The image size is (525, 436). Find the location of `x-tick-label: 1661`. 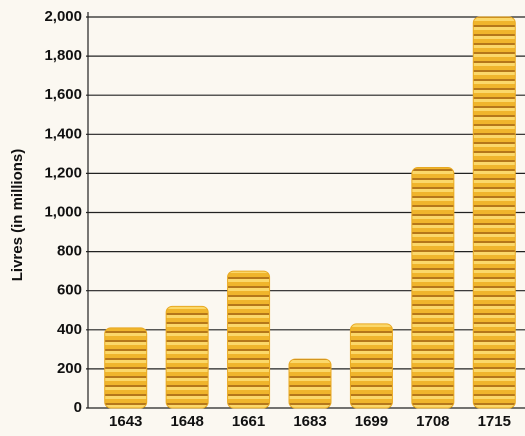

x-tick-label: 1661 is located at coordinates (248, 421).